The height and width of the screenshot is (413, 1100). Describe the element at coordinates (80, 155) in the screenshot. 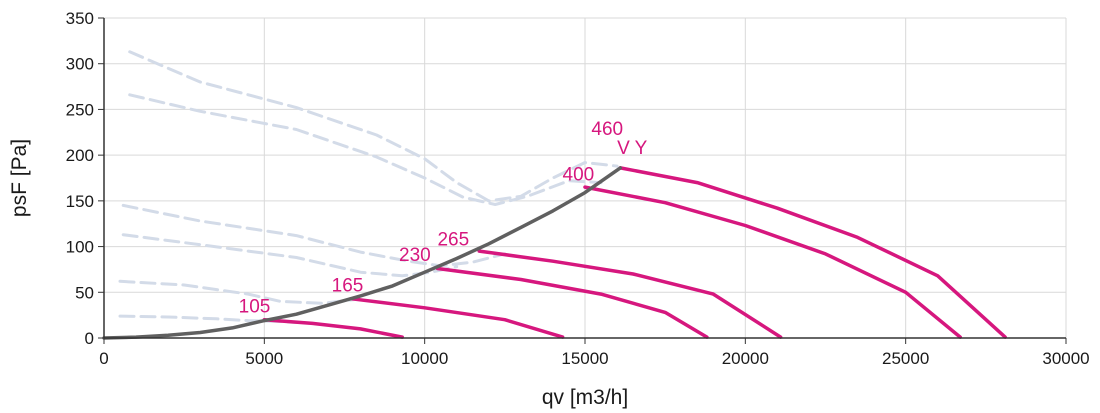

I see `y-tick-label: 200` at that location.